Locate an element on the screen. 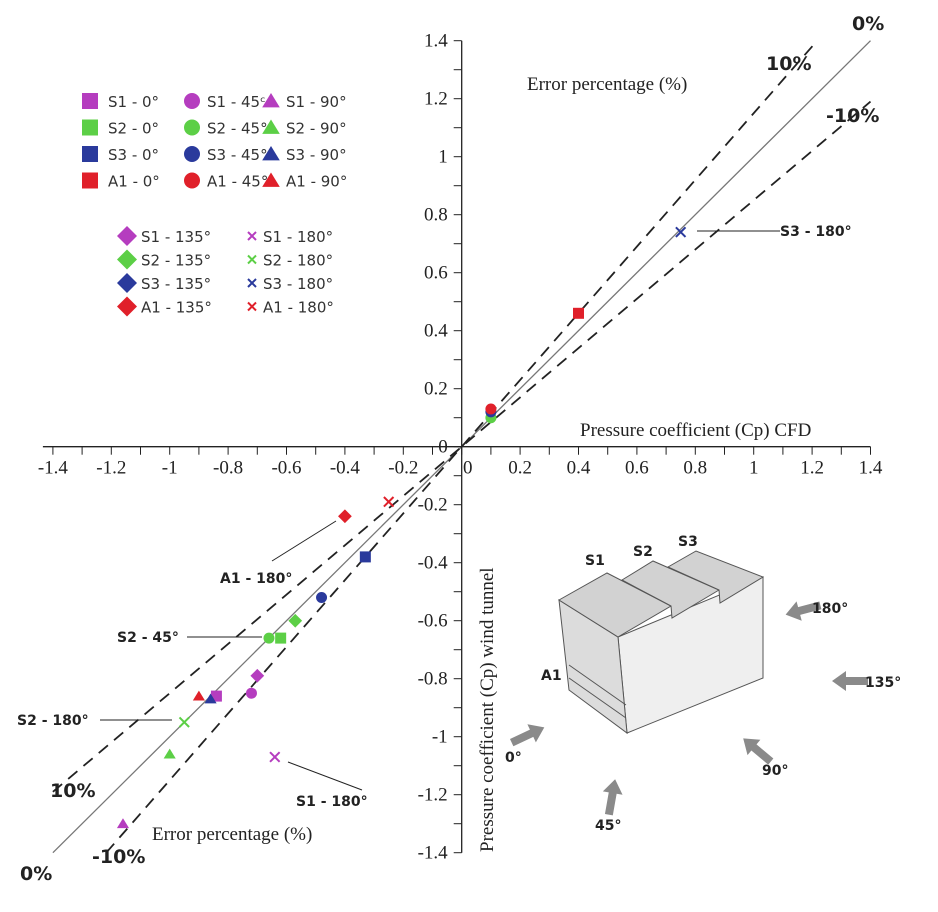  diagram-label-s2: S2 is located at coordinates (643, 552).